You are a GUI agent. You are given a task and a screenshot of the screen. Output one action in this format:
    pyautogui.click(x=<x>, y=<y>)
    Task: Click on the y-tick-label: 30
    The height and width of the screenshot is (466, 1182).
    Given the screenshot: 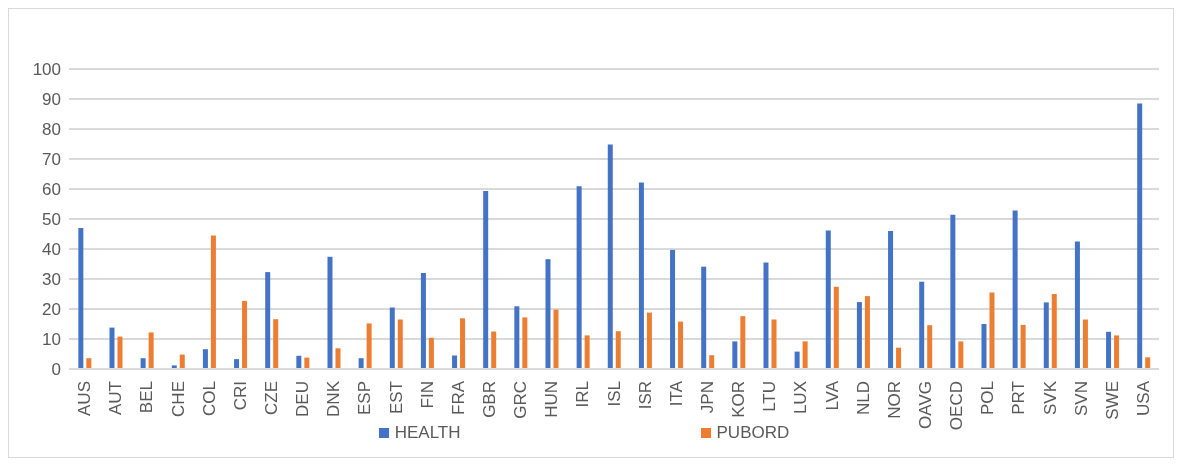 What is the action you would take?
    pyautogui.click(x=51, y=280)
    